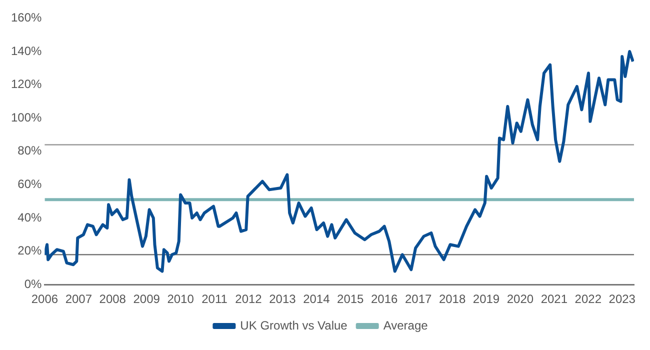  I want to click on x-tick-label: 2006, so click(44, 299).